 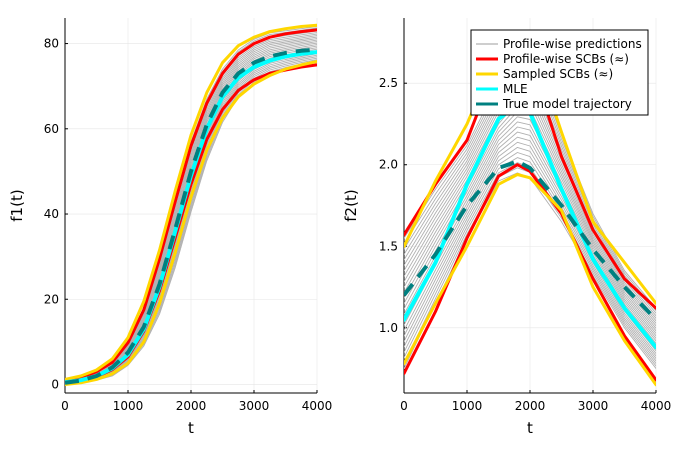 I want to click on legend-entry: Sampled SCBs (≈), so click(x=558, y=74).